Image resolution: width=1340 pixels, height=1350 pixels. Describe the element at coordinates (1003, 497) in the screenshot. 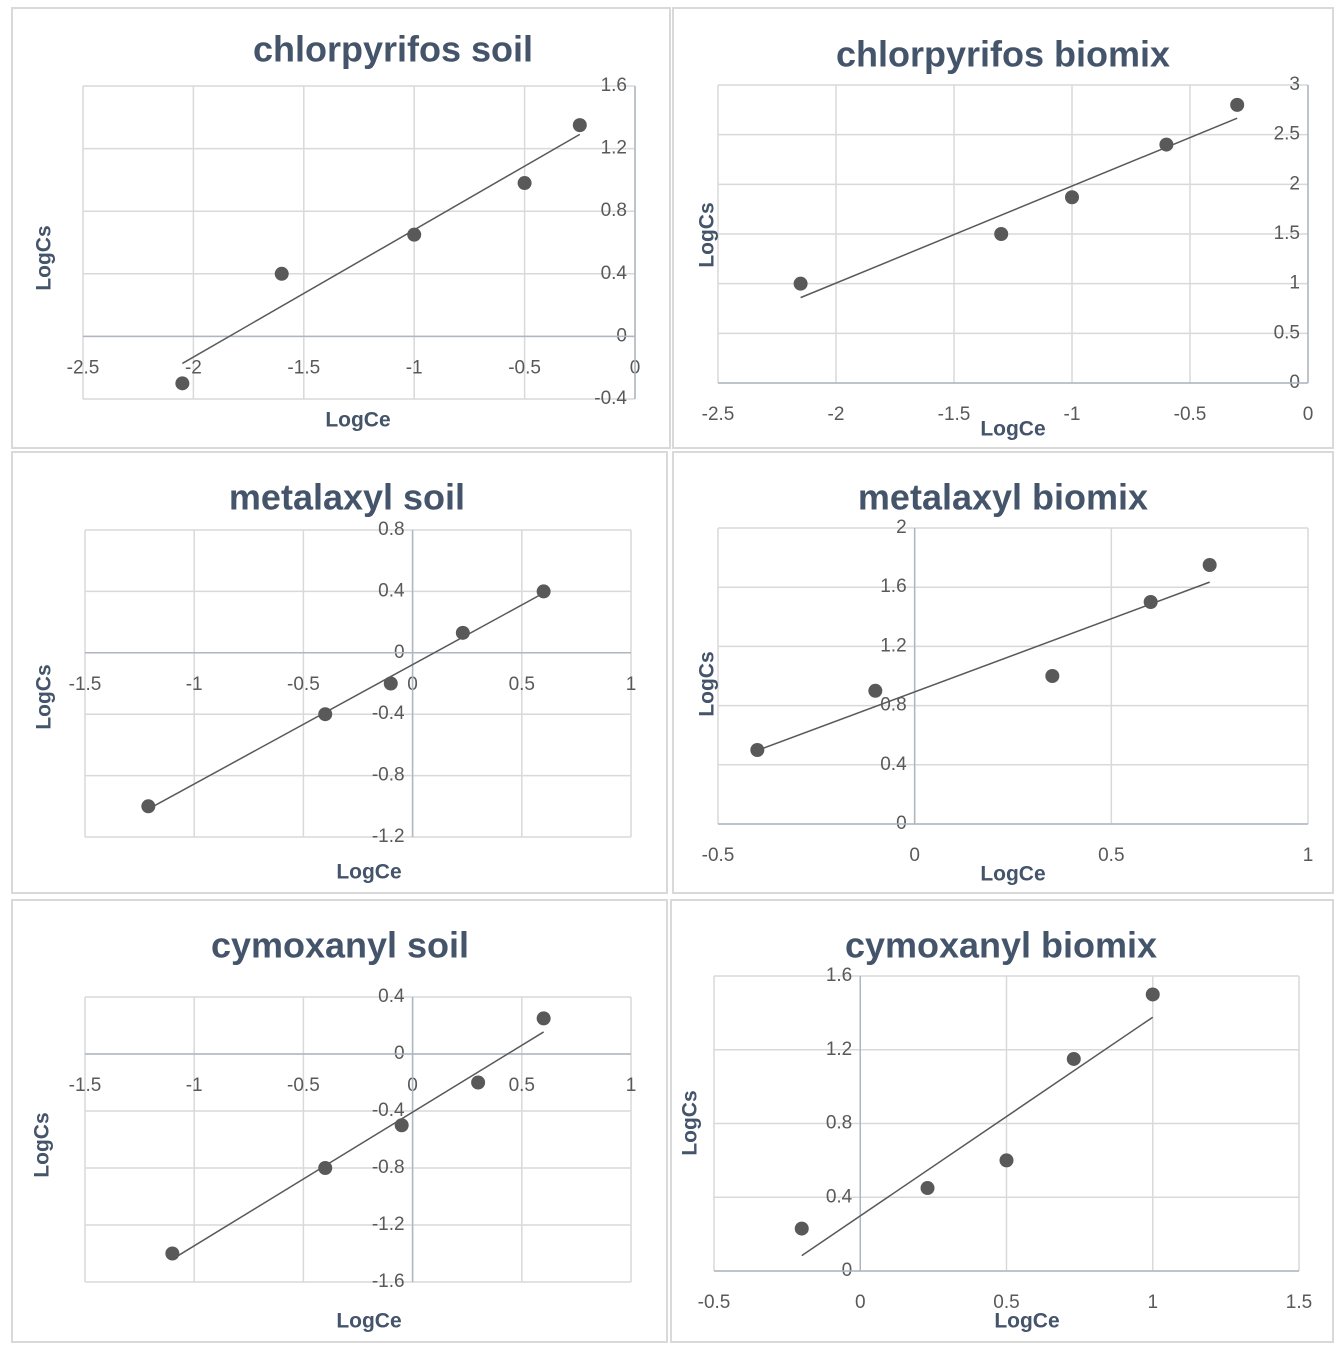

I see `chart-title: metalaxyl biomix` at that location.